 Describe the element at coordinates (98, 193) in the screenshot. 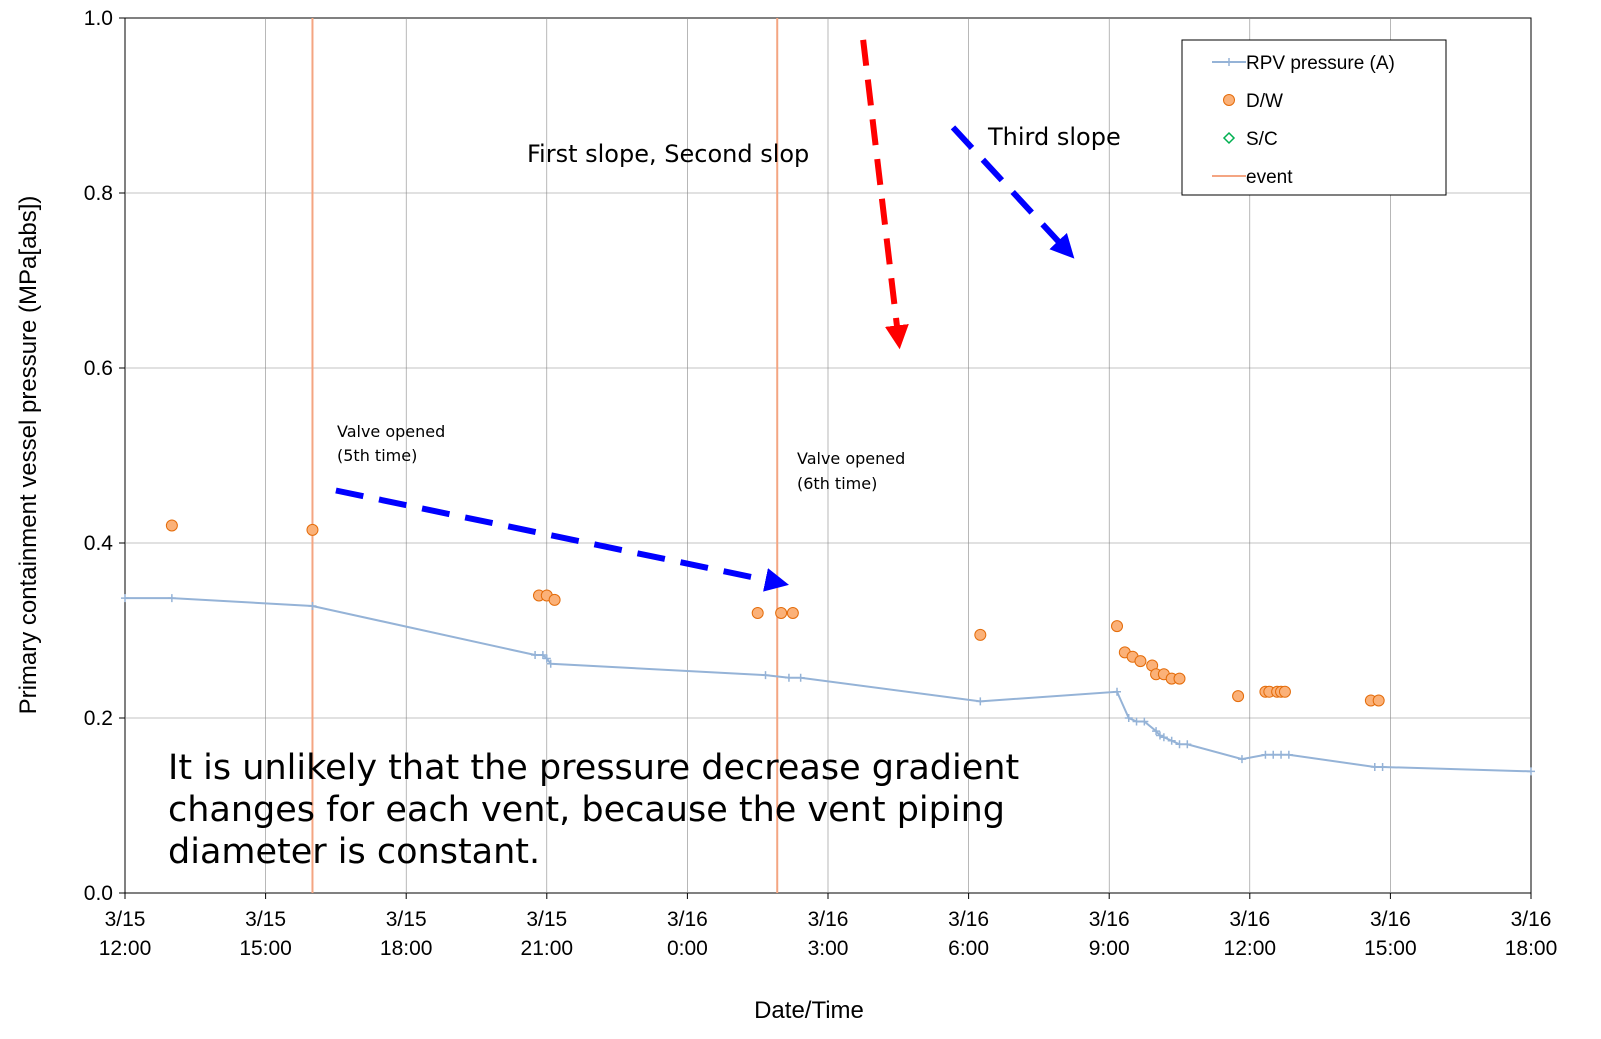

I see `y-tick-label: 0.8` at that location.